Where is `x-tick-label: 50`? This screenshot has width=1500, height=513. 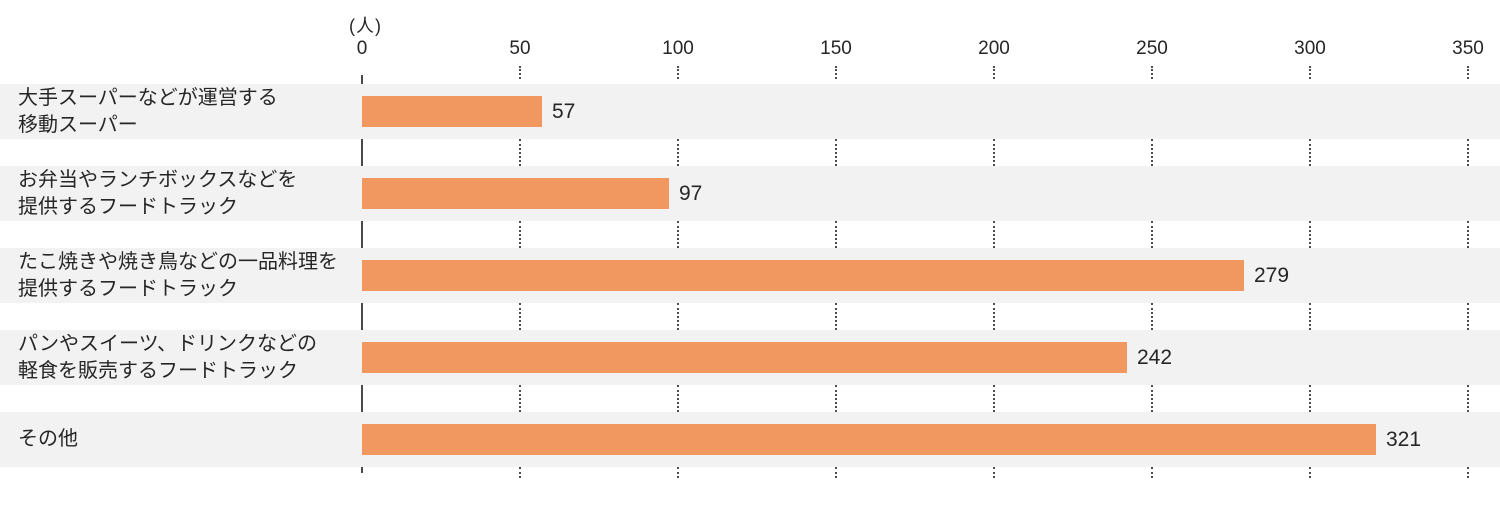 x-tick-label: 50 is located at coordinates (520, 48).